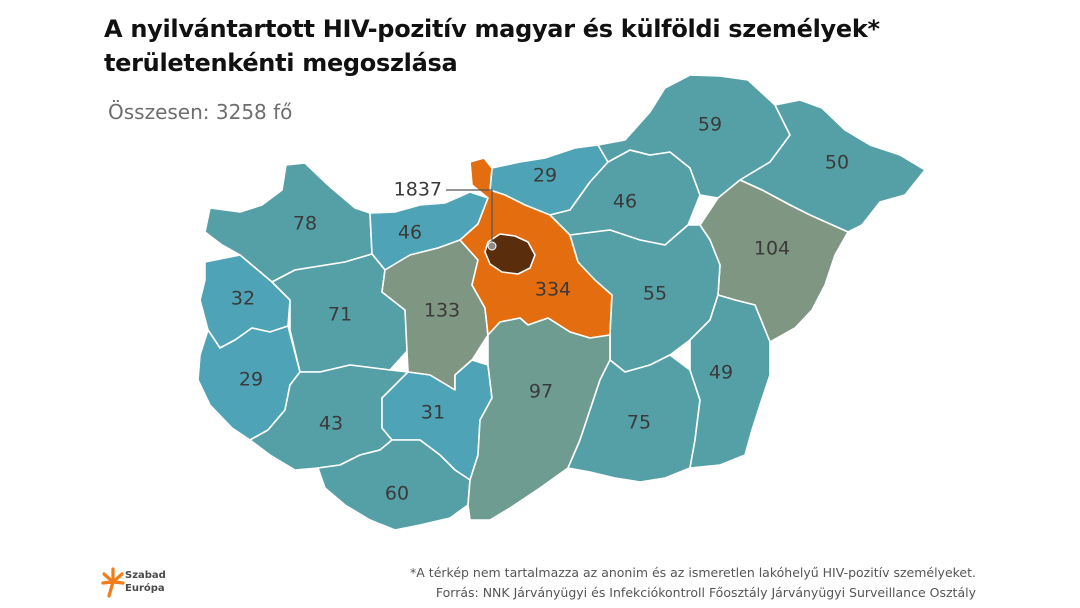  What do you see at coordinates (469, 216) in the screenshot?
I see `budapest-callout-line` at bounding box center [469, 216].